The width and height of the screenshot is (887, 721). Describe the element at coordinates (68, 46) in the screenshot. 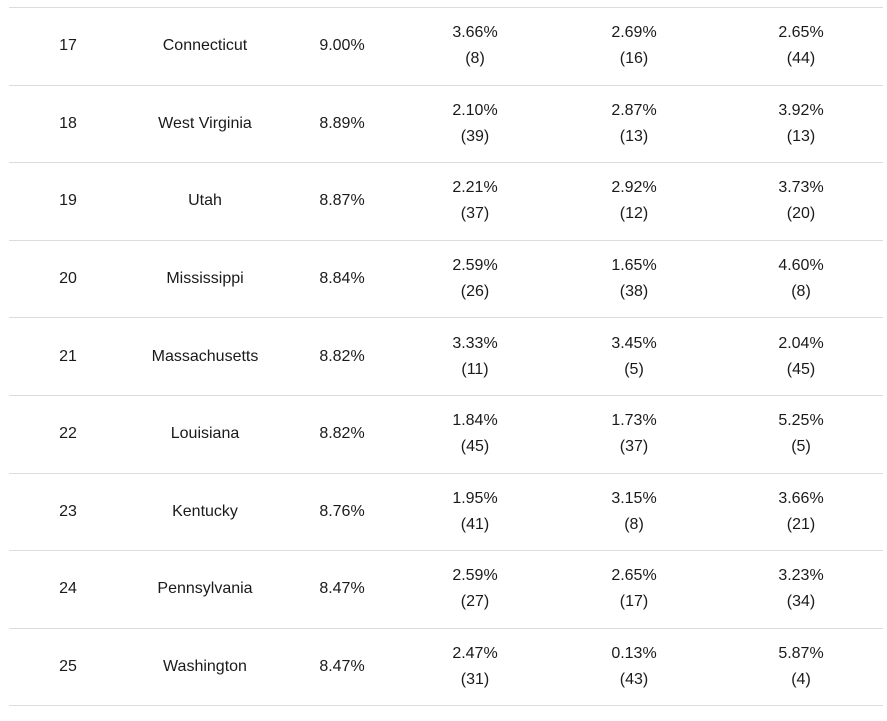

I see `rank-value: 17` at that location.